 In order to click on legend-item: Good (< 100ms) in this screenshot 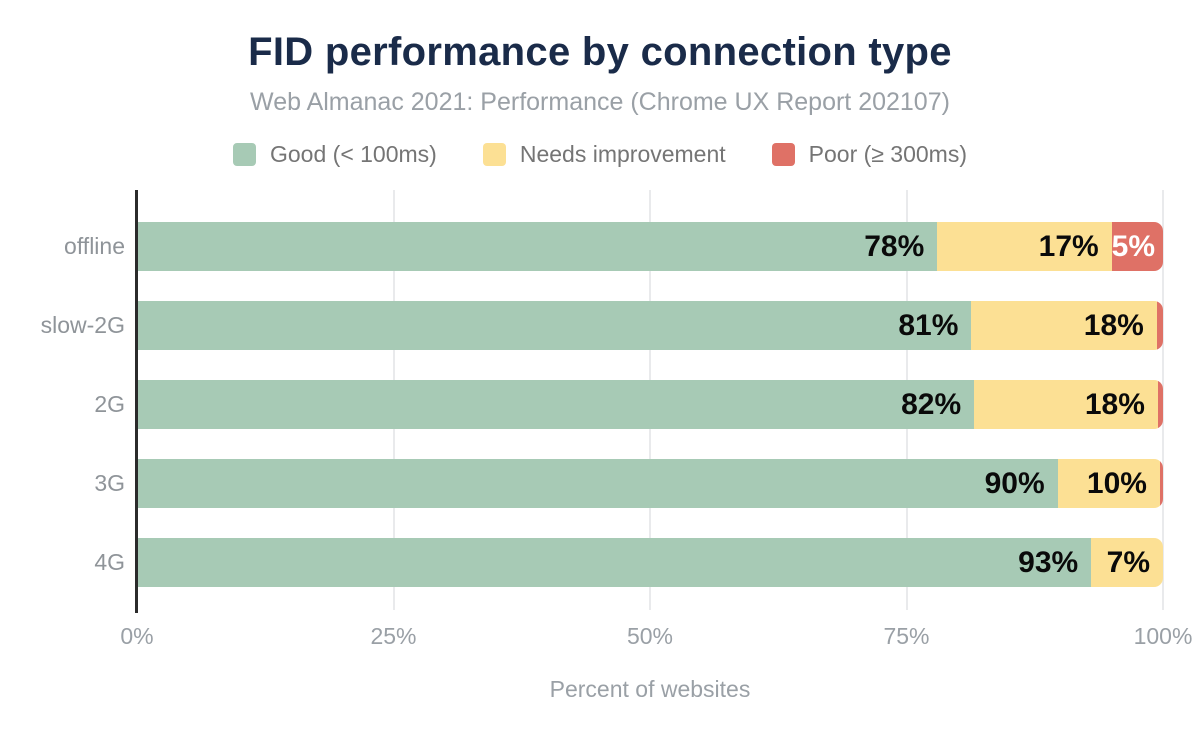, I will do `click(335, 154)`.